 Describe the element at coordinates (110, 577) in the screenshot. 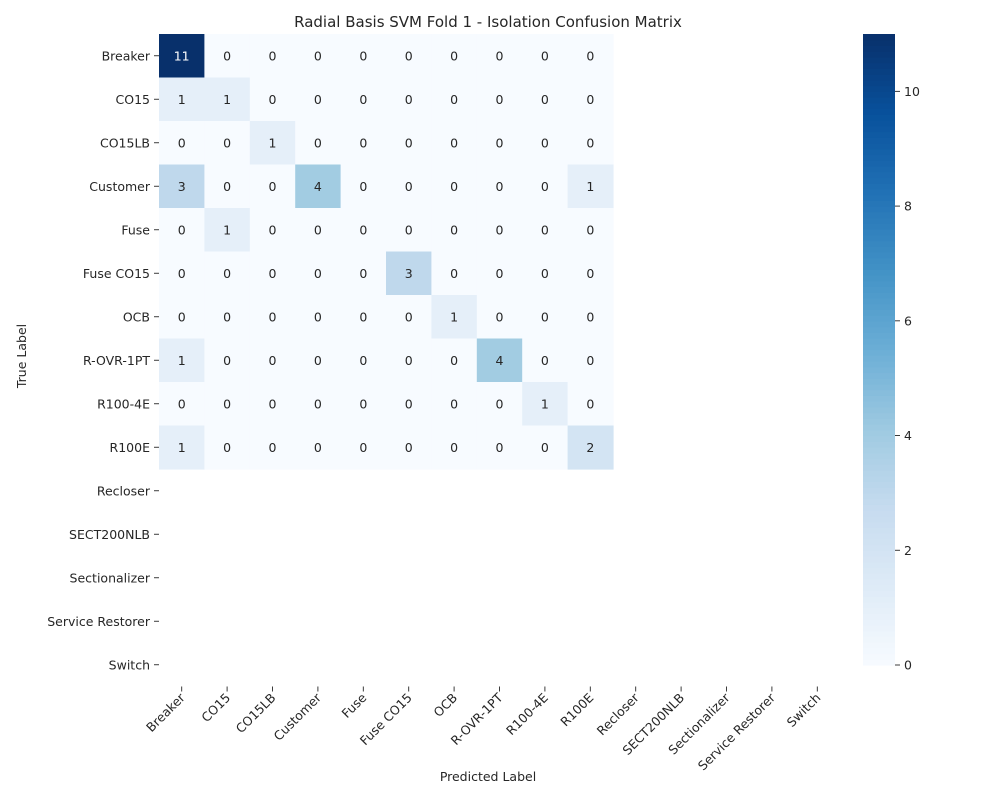

I see `y-tick-label: Sectionalizer` at that location.